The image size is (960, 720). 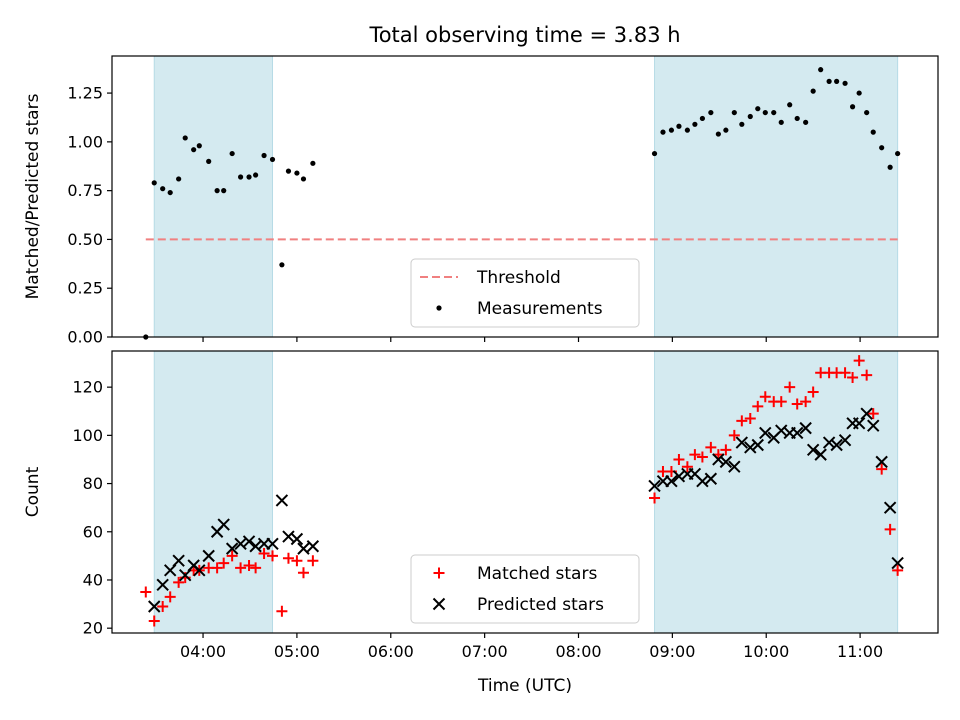 What do you see at coordinates (485, 651) in the screenshot?
I see `x-tick-label: 07:00` at bounding box center [485, 651].